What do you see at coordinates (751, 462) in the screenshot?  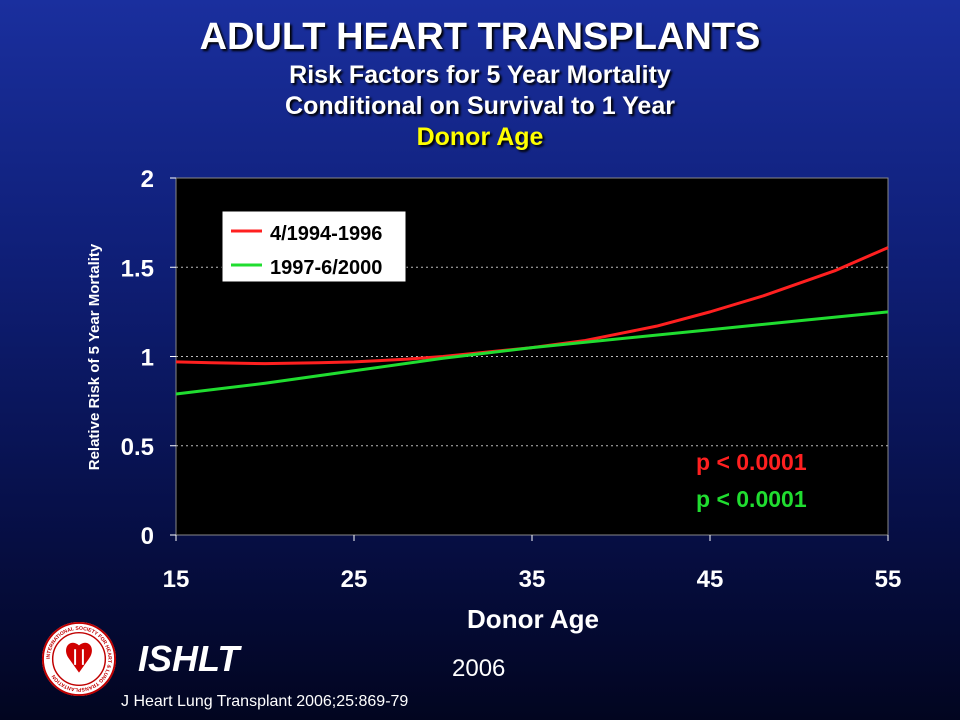 I see `p-value-annotation-0: p < 0.0001` at bounding box center [751, 462].